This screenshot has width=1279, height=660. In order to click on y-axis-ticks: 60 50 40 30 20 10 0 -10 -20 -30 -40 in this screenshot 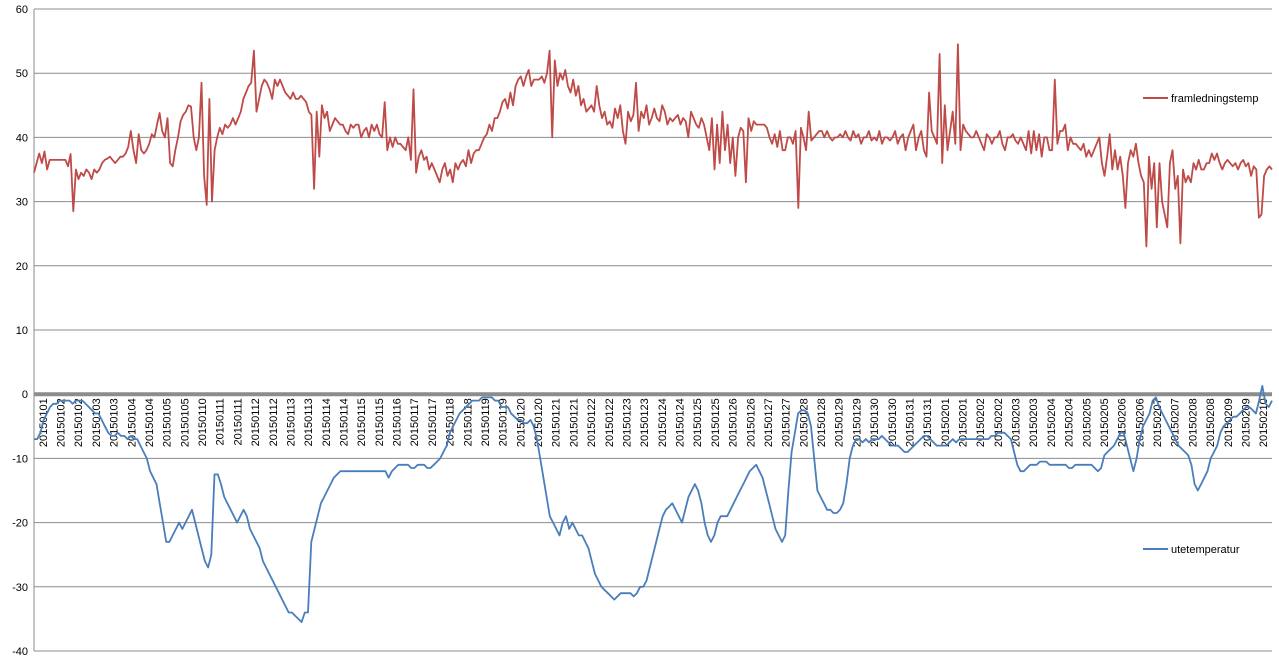, I will do `click(20, 331)`.